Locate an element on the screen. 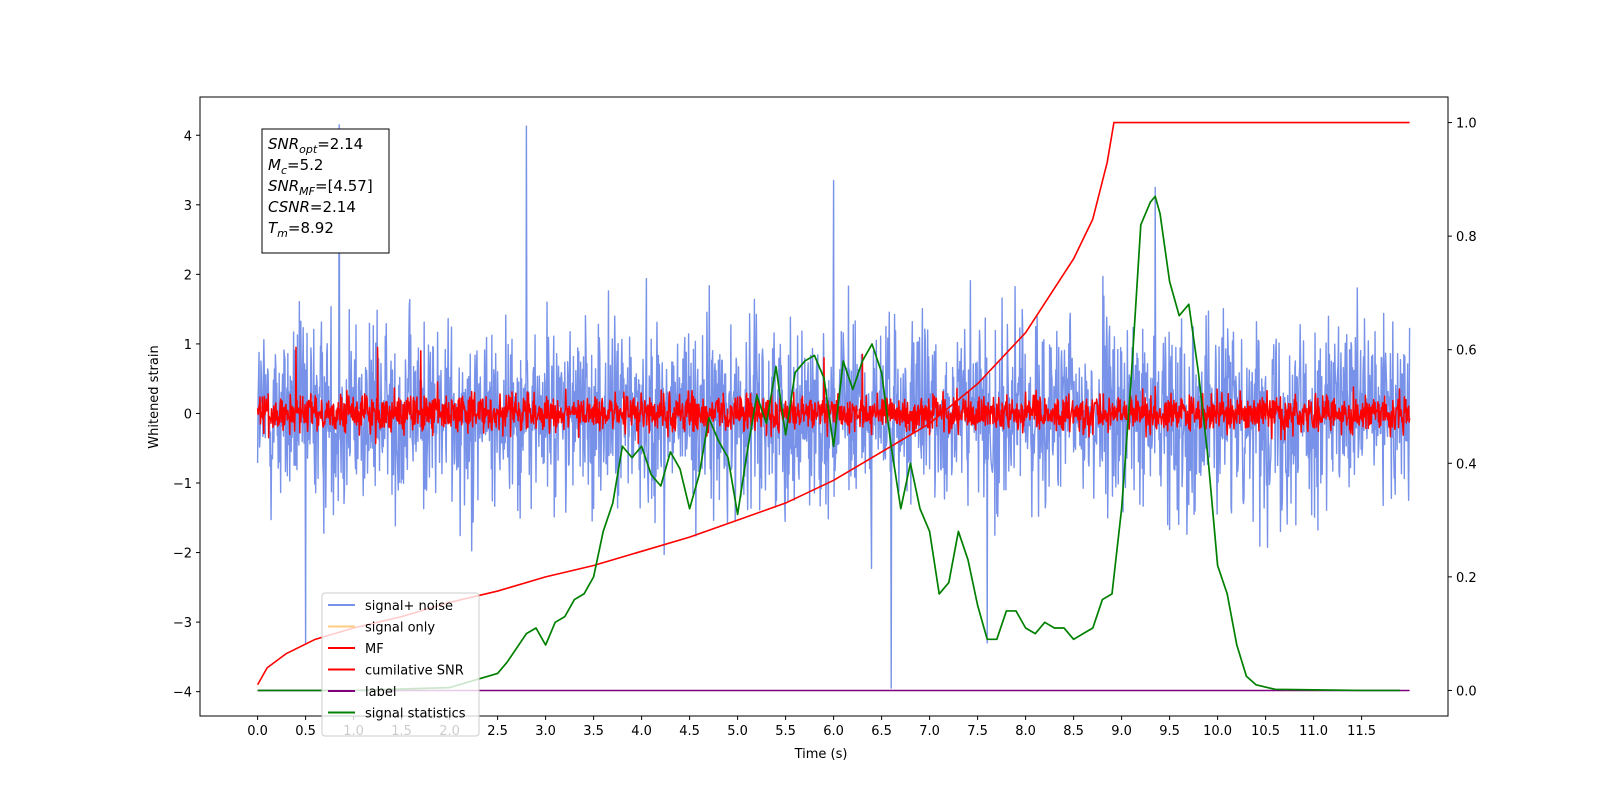 The image size is (1600, 800). x-tick-label: 4.5 is located at coordinates (689, 731).